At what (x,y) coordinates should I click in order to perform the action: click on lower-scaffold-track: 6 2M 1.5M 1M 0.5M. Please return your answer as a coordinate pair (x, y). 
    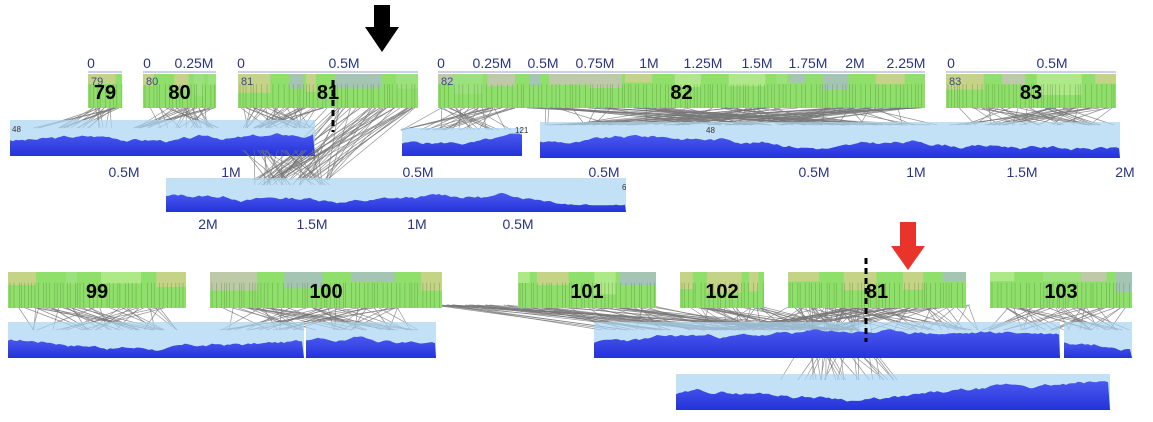
    Looking at the image, I should click on (396, 191).